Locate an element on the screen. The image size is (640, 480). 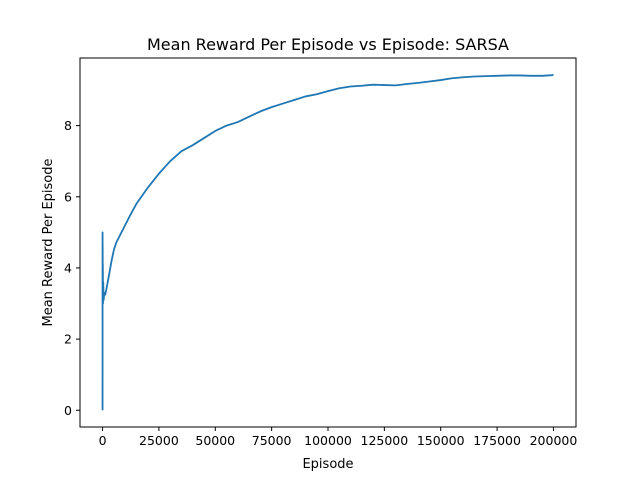
y-tick-label: 0 is located at coordinates (68, 410).